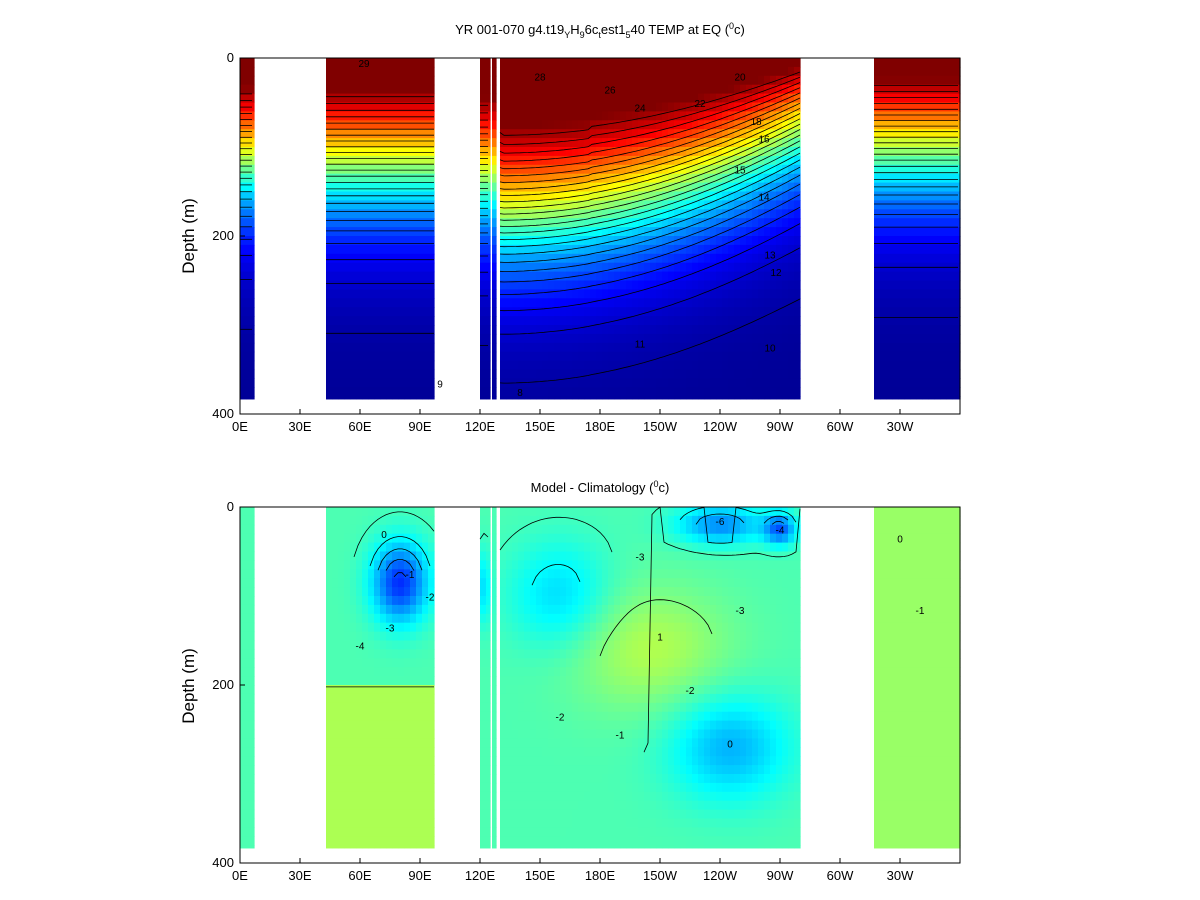 This screenshot has height=900, width=1200. What do you see at coordinates (188, 686) in the screenshot?
I see `difference-panel-ylabel: Depth (m)` at bounding box center [188, 686].